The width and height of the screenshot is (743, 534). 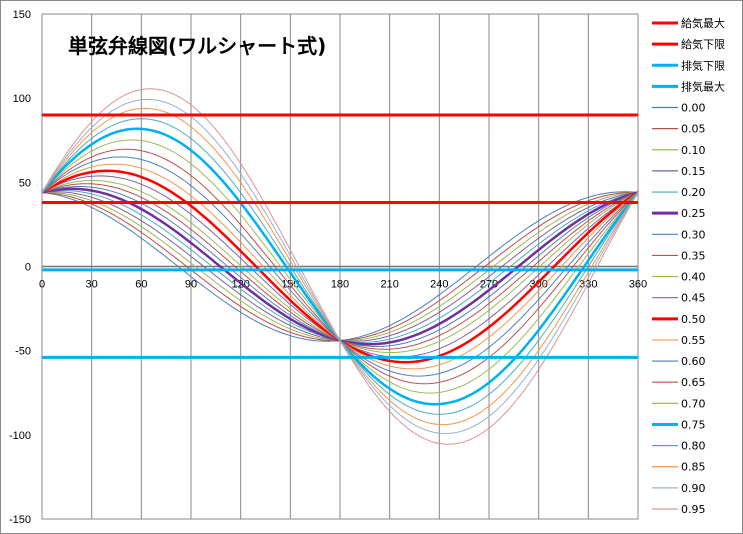 What do you see at coordinates (703, 86) in the screenshot?
I see `legend-label: 排気最大` at bounding box center [703, 86].